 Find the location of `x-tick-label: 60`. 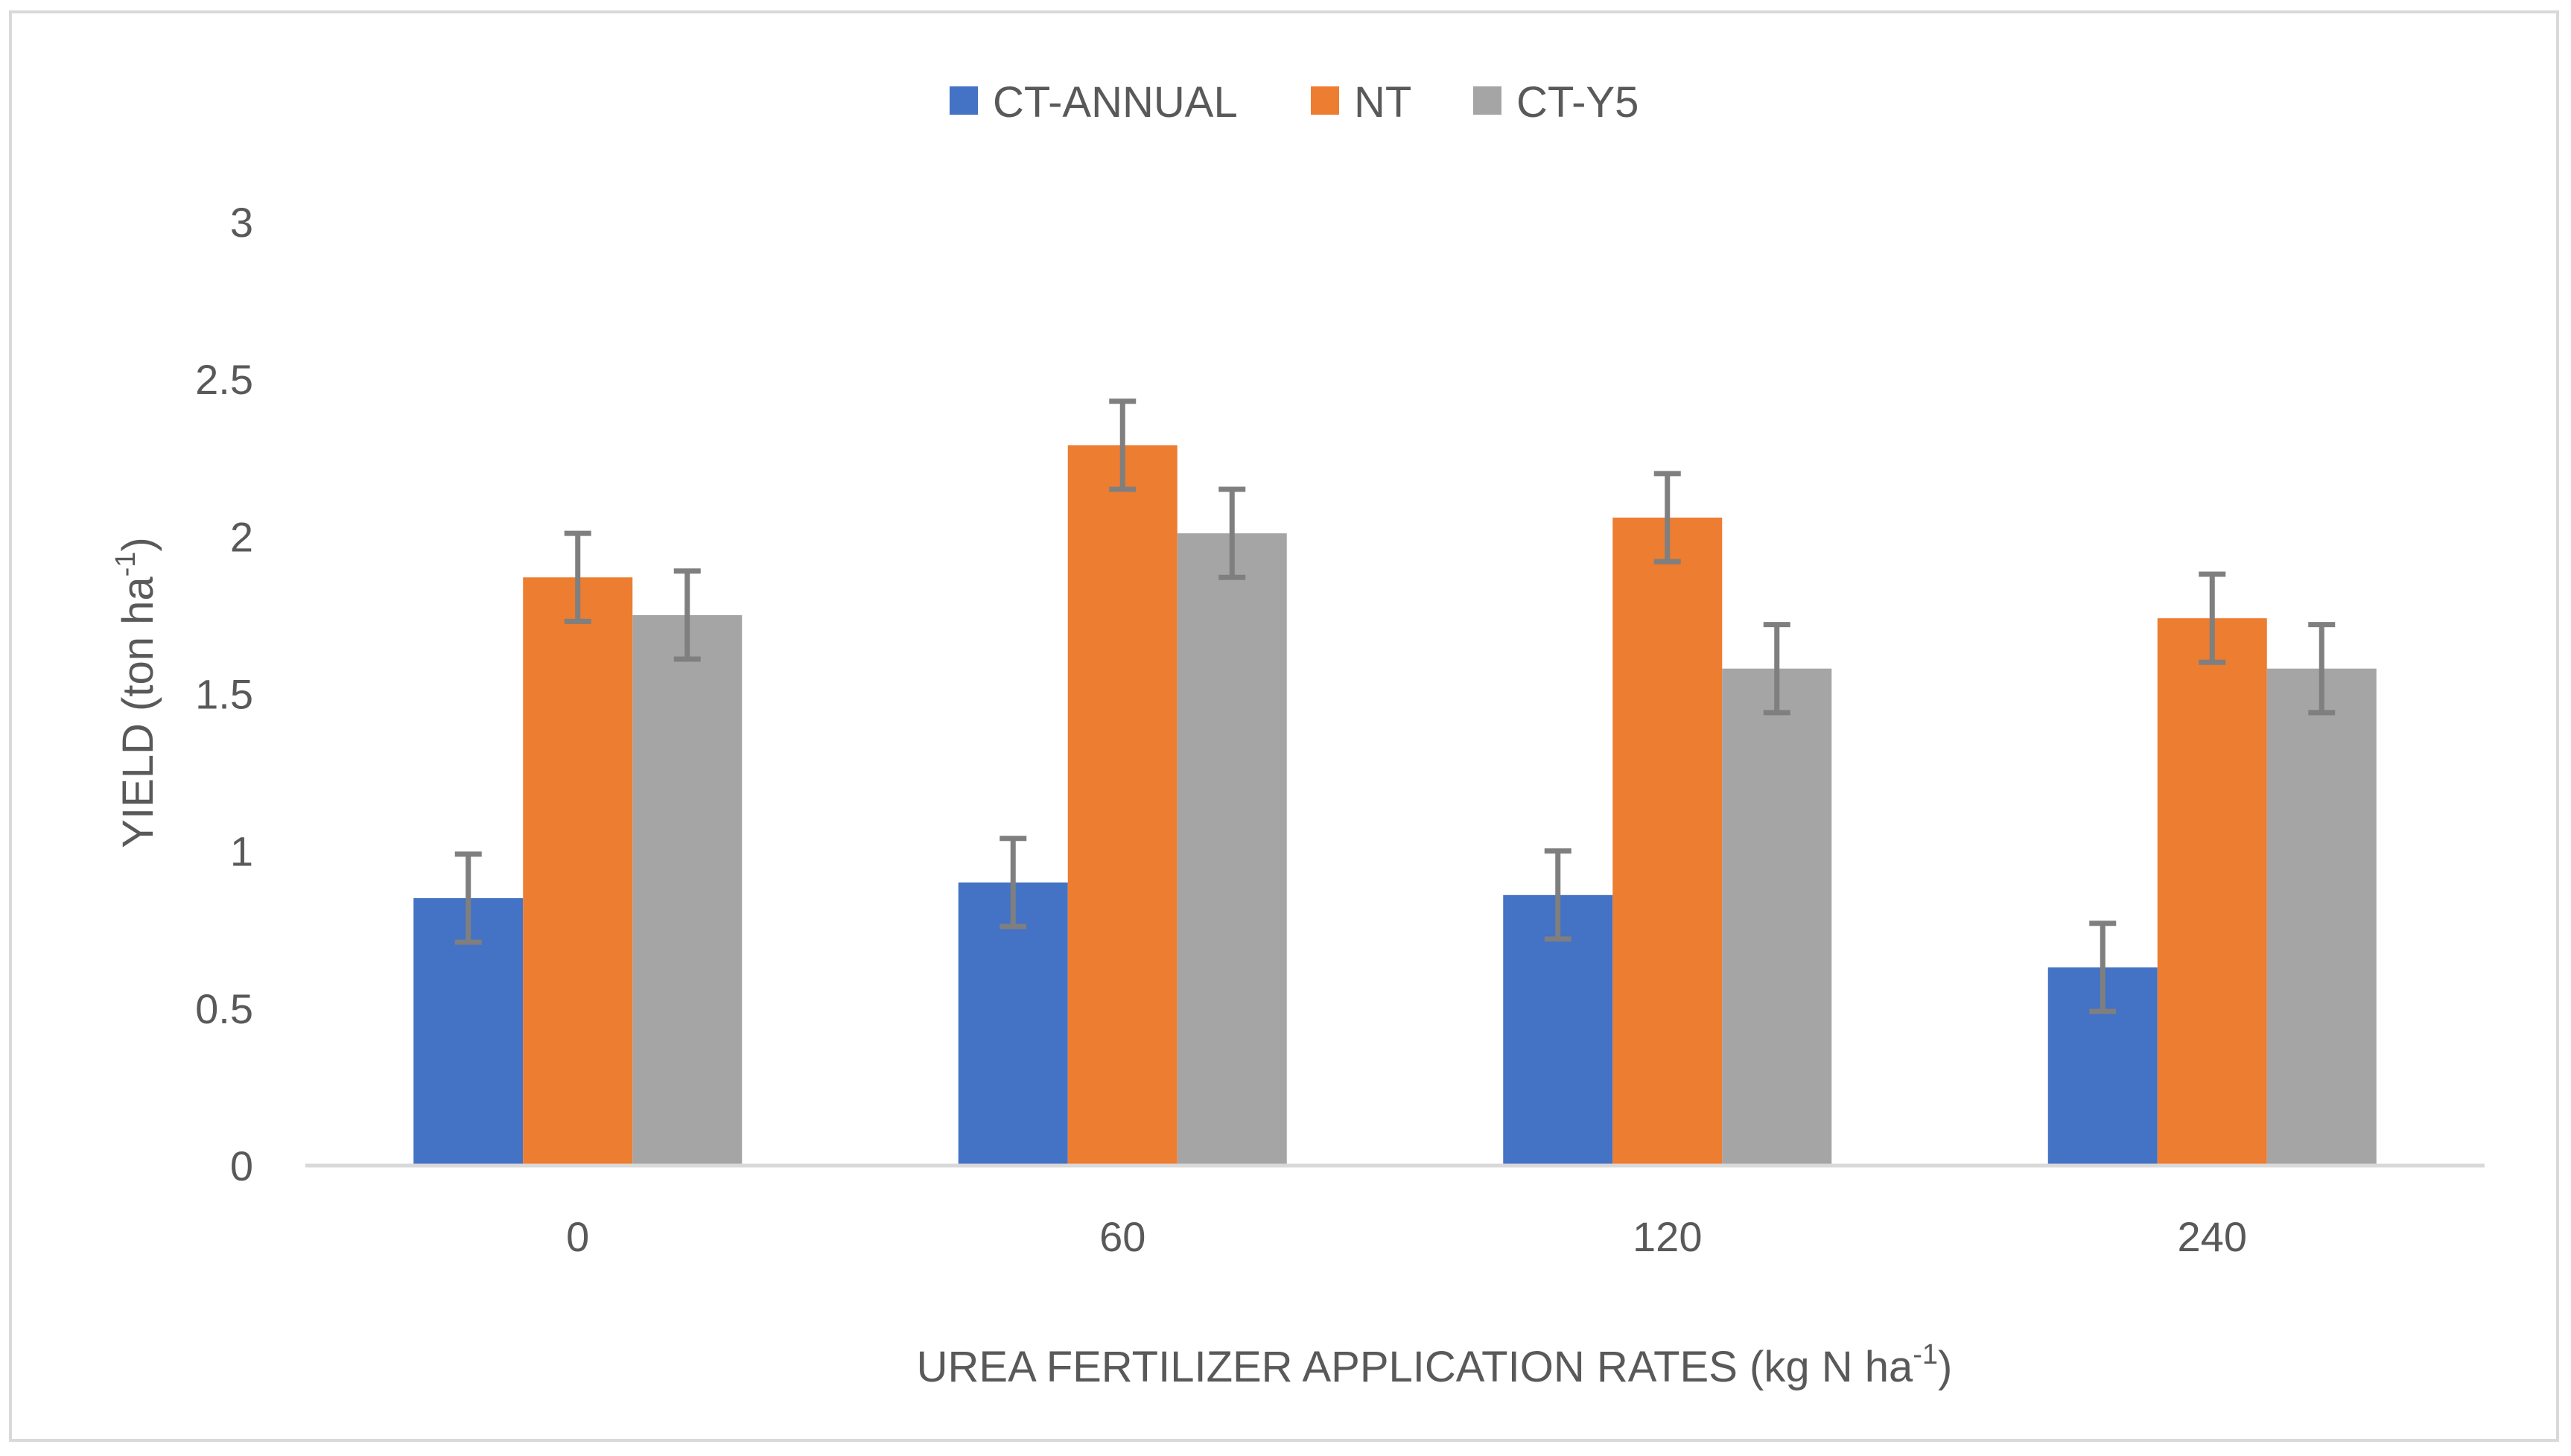

x-tick-label: 60 is located at coordinates (1122, 1236).